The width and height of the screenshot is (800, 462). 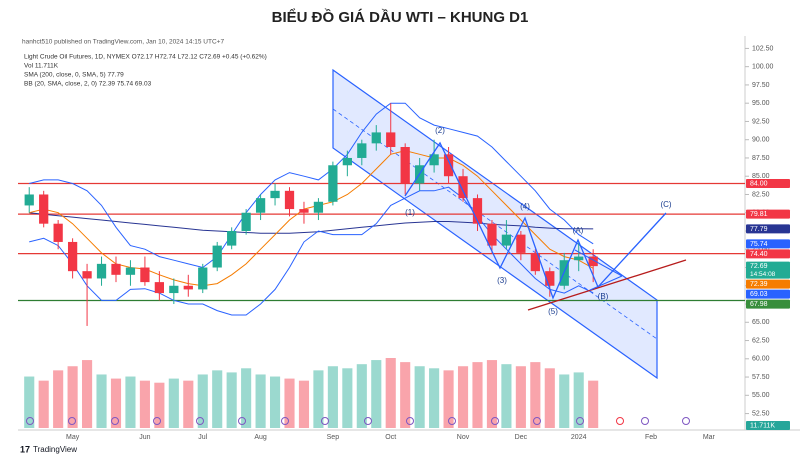 What do you see at coordinates (651, 437) in the screenshot?
I see `x-tick-label: Feb` at bounding box center [651, 437].